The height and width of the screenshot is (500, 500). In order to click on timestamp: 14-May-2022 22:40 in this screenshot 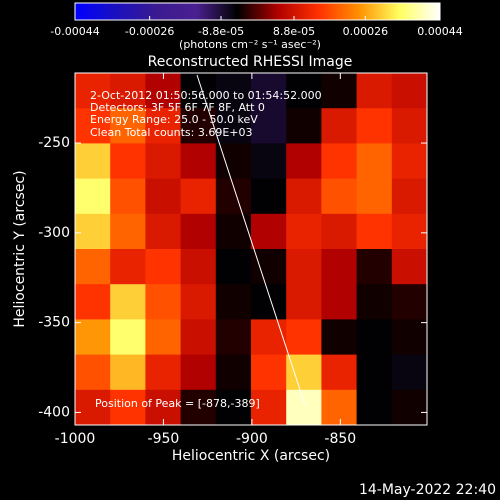, I will do `click(427, 490)`.